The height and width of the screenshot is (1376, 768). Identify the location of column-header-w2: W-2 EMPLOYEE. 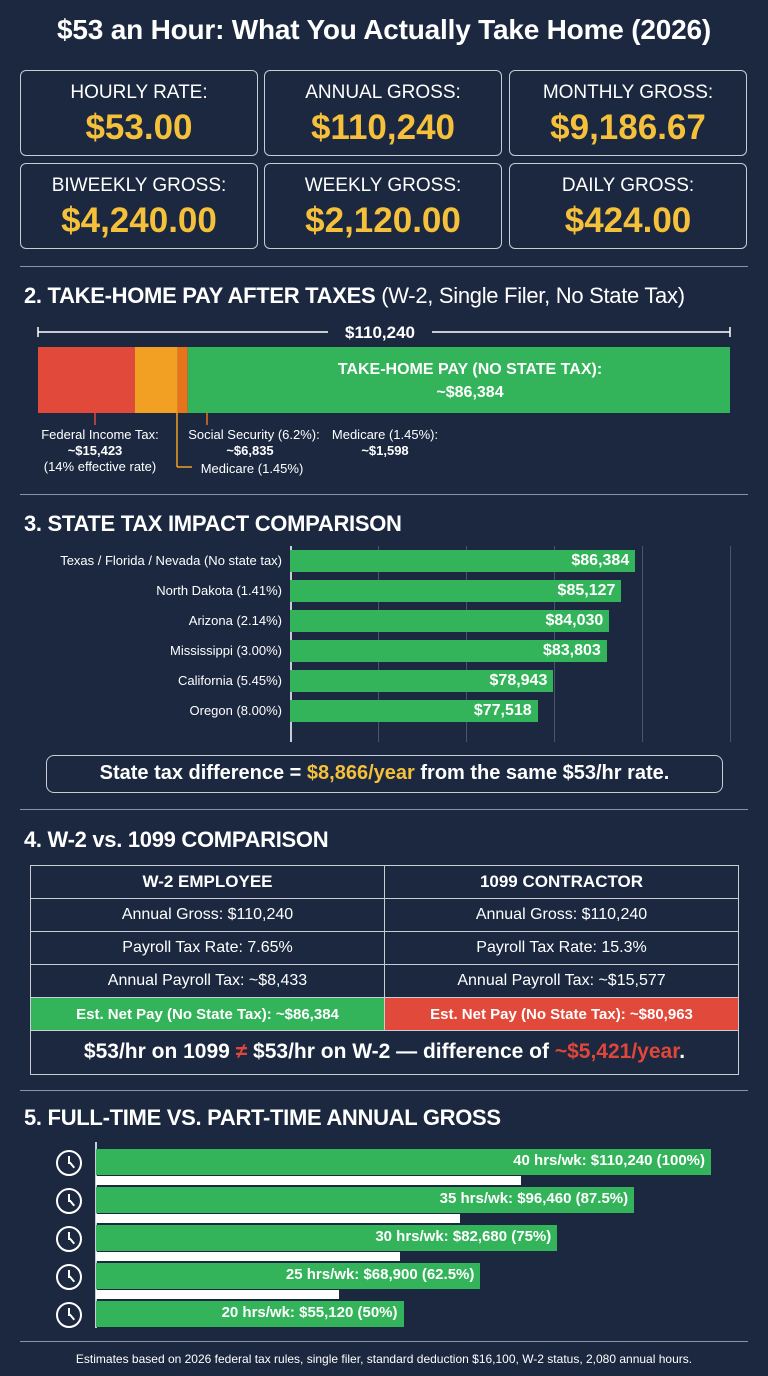
(207, 882).